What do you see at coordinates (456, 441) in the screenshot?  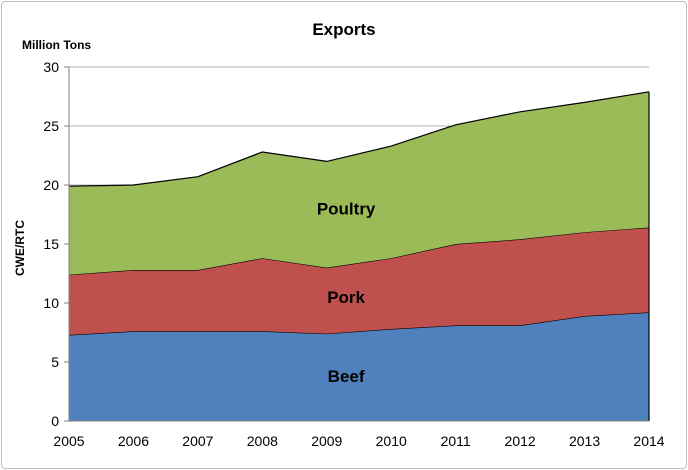 I see `x-tick-label-2011: 2011` at bounding box center [456, 441].